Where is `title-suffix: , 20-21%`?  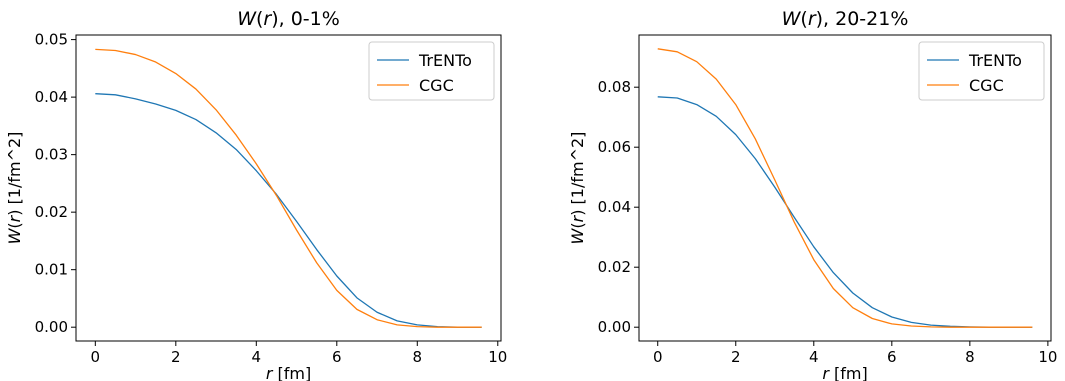 title-suffix: , 20-21% is located at coordinates (865, 19).